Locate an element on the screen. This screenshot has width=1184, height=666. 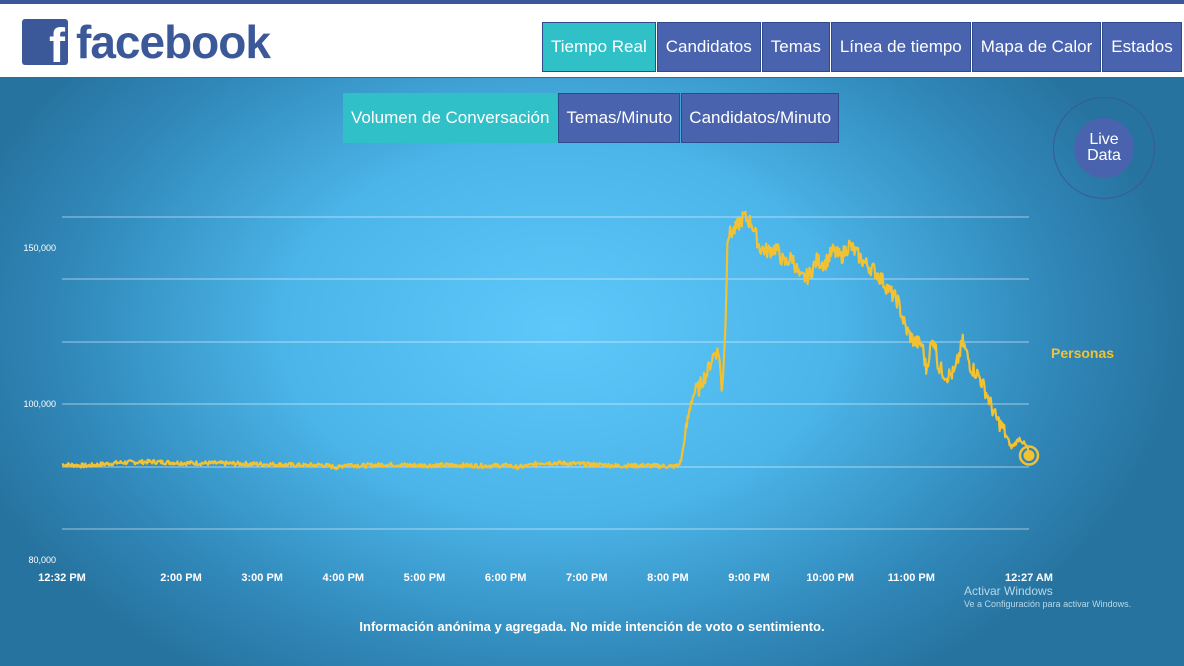
nav-linea-de-tiempo: Línea de tiempo is located at coordinates (900, 47).